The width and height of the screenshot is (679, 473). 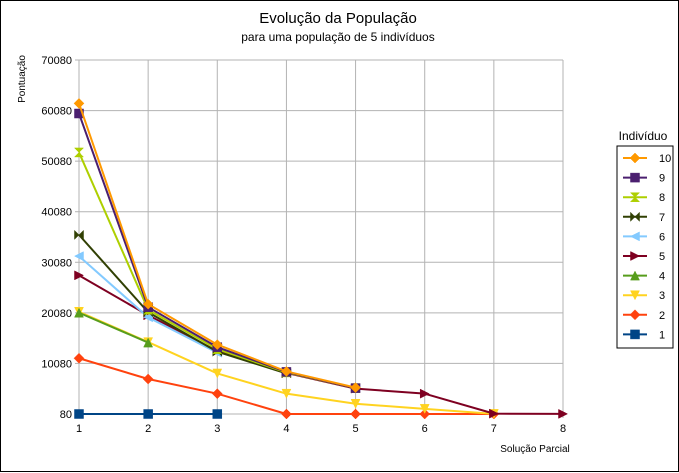 I want to click on x-tick-label: 1, so click(x=79, y=429).